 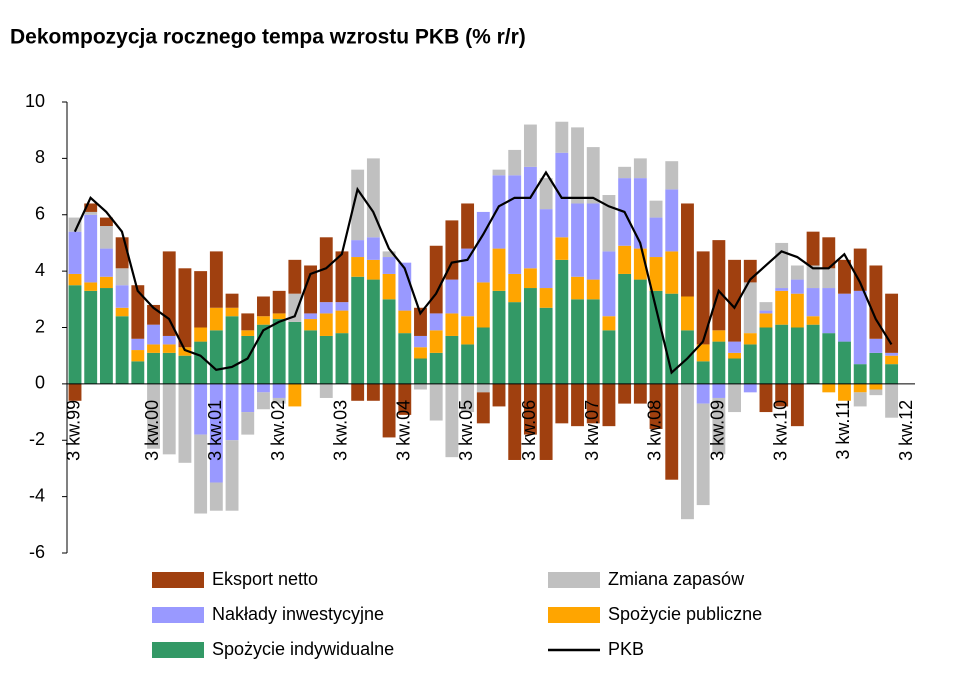 What do you see at coordinates (780, 430) in the screenshot?
I see `x-tick-label: 3 kw.10` at bounding box center [780, 430].